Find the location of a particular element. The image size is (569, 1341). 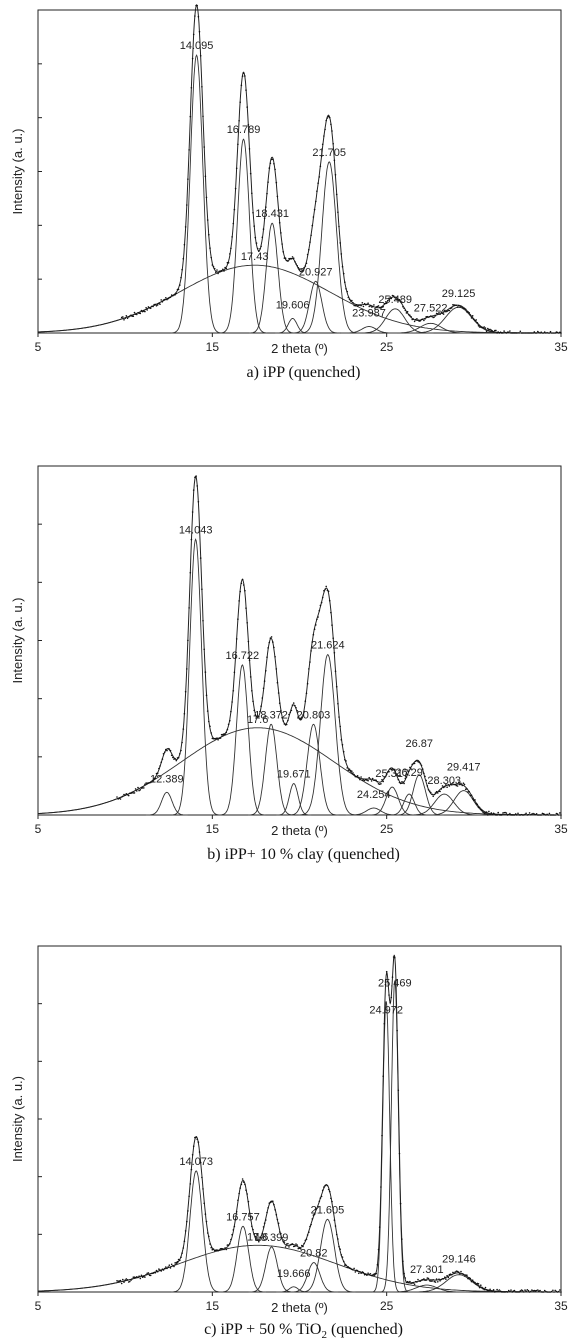

x-axis-label: 2 theta (º) is located at coordinates (299, 830).